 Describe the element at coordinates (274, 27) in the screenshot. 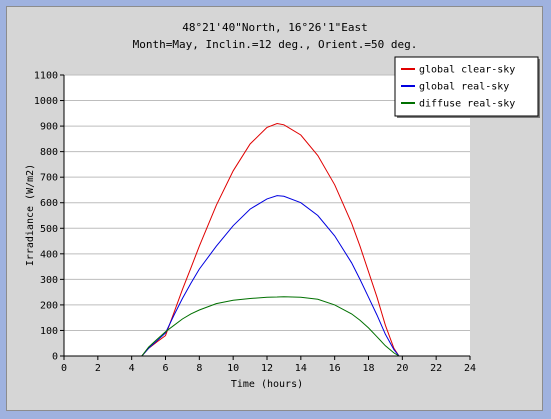

I see `chart-title: 48°21'40"North, 16°26'1"East` at that location.